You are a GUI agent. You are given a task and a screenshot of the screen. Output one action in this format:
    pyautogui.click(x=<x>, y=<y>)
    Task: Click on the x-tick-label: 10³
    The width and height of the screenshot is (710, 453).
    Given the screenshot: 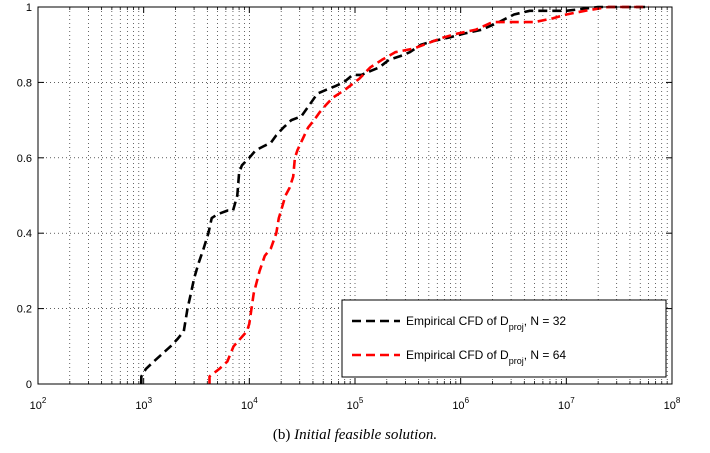 What is the action you would take?
    pyautogui.click(x=143, y=404)
    